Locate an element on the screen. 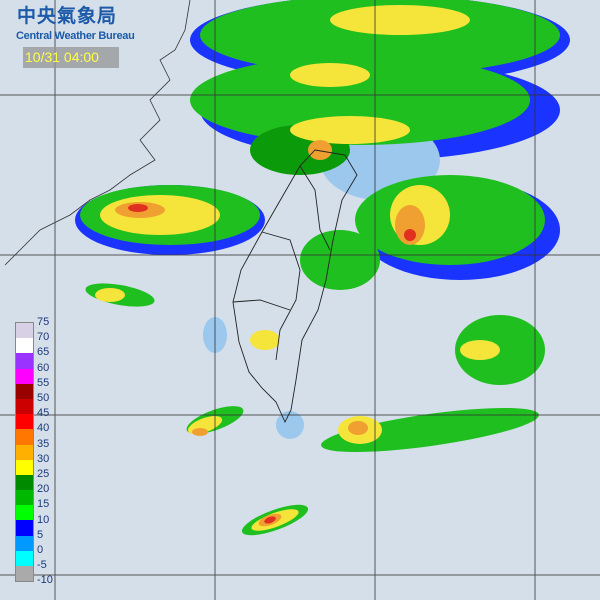 This screenshot has width=600, height=600. timestamp: 10/31 04:00 is located at coordinates (71, 57).